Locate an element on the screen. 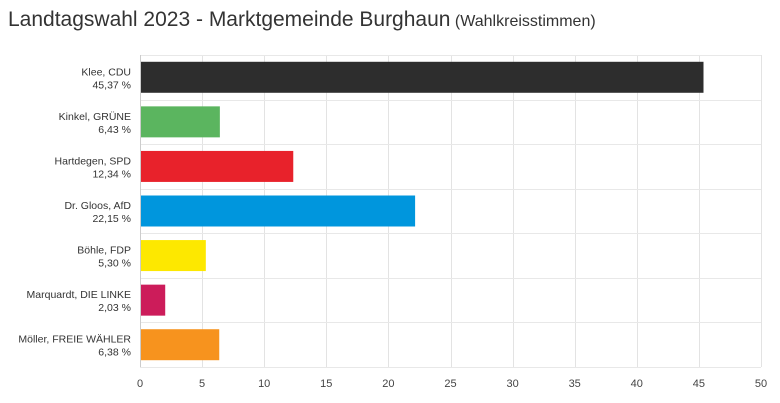  x-tick-label-5: 25 is located at coordinates (450, 384).